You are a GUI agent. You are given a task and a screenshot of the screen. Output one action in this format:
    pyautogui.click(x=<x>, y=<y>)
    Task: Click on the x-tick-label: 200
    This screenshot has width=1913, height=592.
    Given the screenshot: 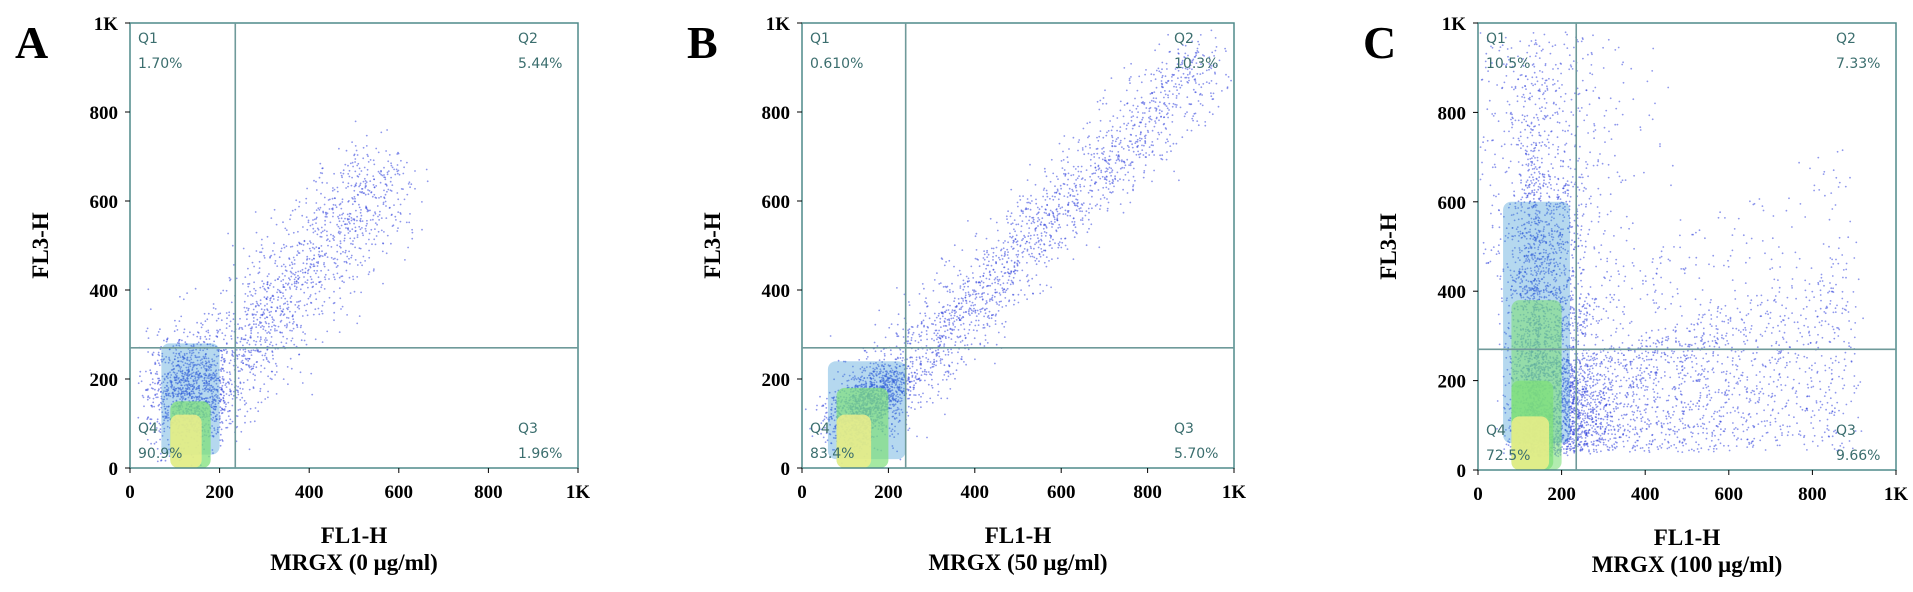 What is the action you would take?
    pyautogui.click(x=219, y=492)
    